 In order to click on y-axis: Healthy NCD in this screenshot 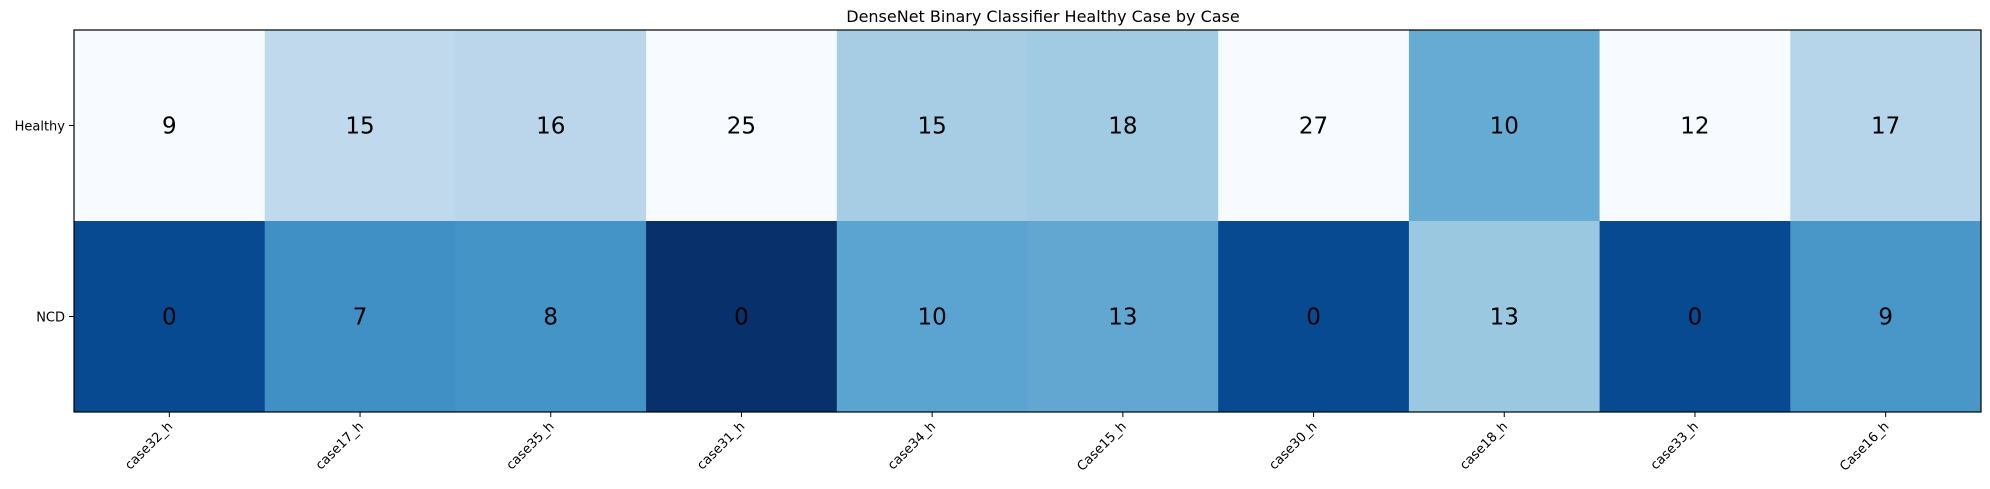, I will do `click(44, 223)`.